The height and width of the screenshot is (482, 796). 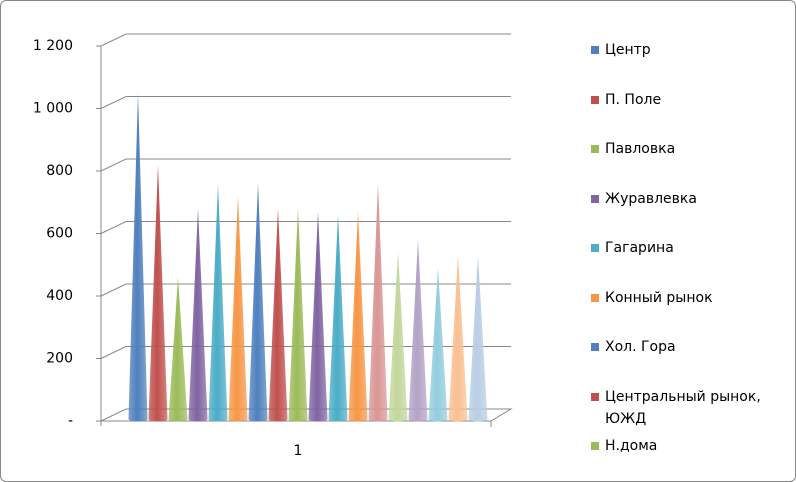 I want to click on y-tick-label: 1 200, so click(x=53, y=46).